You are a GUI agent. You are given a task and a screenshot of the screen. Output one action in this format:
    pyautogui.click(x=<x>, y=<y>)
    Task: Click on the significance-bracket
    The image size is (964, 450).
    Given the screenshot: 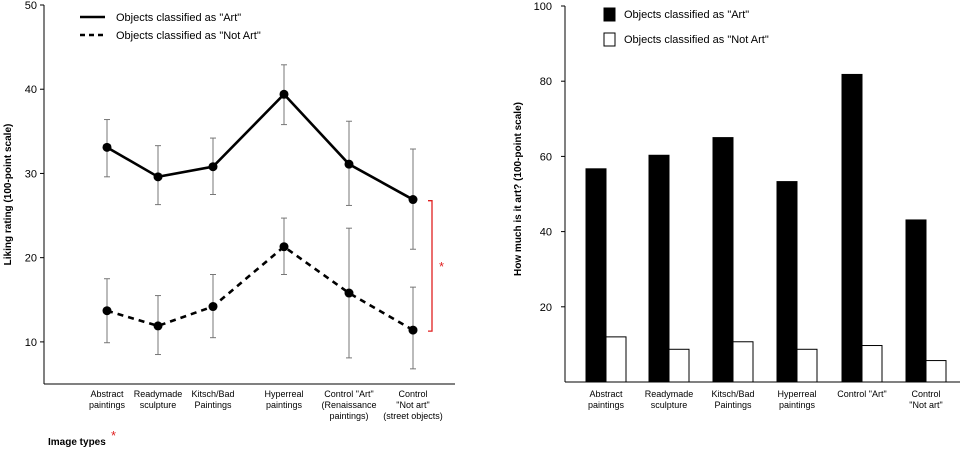 What is the action you would take?
    pyautogui.click(x=430, y=266)
    